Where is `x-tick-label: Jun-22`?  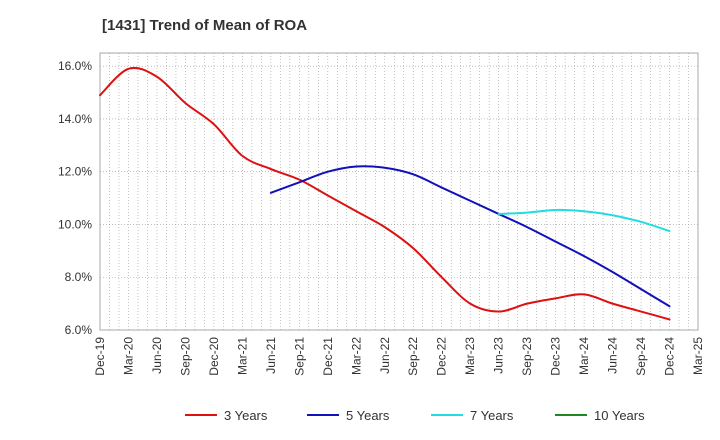 x-tick-label: Jun-22 is located at coordinates (385, 355).